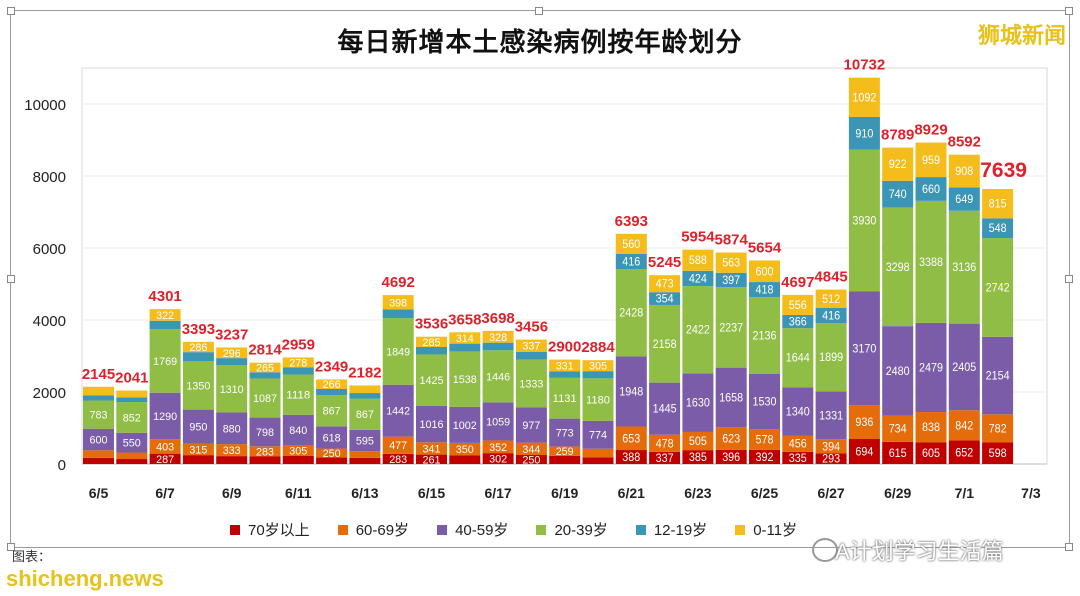 The width and height of the screenshot is (1080, 596). What do you see at coordinates (565, 434) in the screenshot?
I see `segment-label: 773` at bounding box center [565, 434].